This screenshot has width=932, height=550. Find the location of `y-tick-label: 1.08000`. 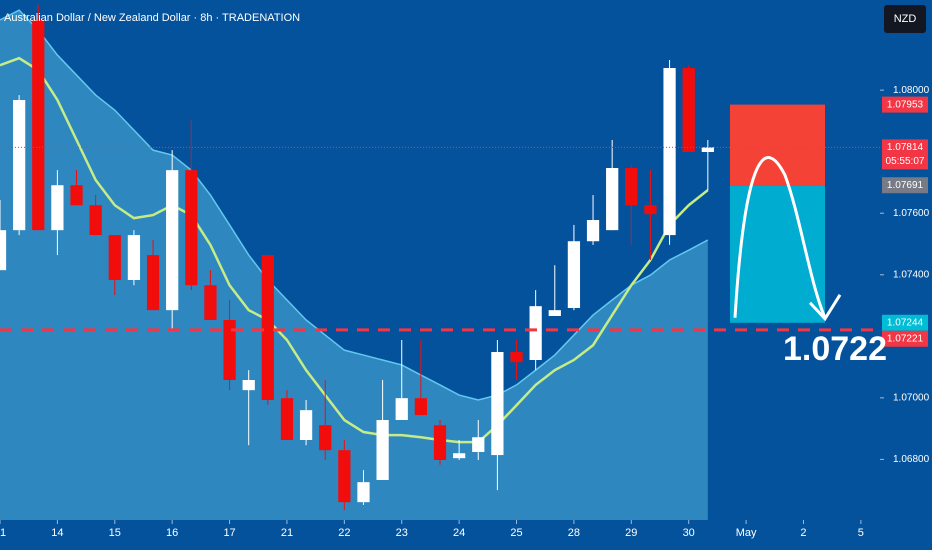

y-tick-label: 1.08000 is located at coordinates (911, 90).